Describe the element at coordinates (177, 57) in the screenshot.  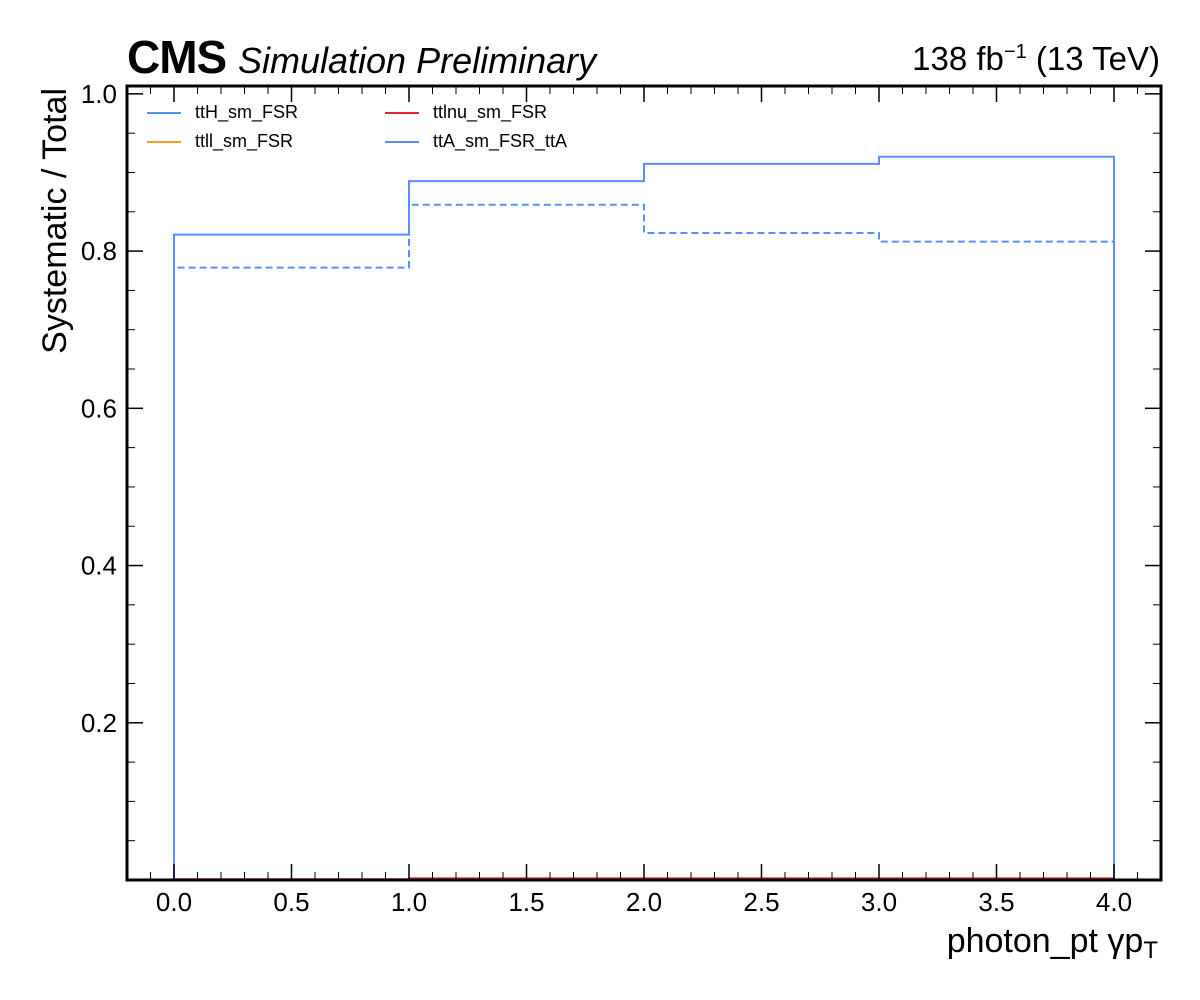
I see `experiment-label: CMS` at that location.